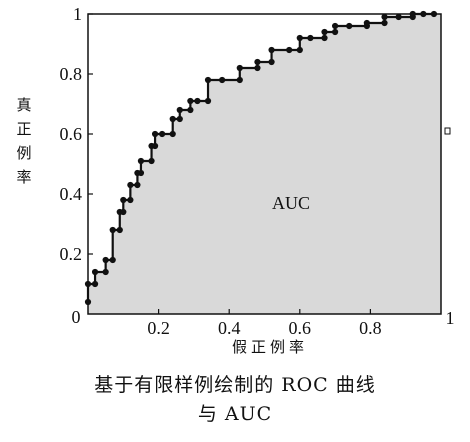 This screenshot has width=470, height=442. What do you see at coordinates (229, 328) in the screenshot?
I see `x-tick-label-2: 0.4` at bounding box center [229, 328].